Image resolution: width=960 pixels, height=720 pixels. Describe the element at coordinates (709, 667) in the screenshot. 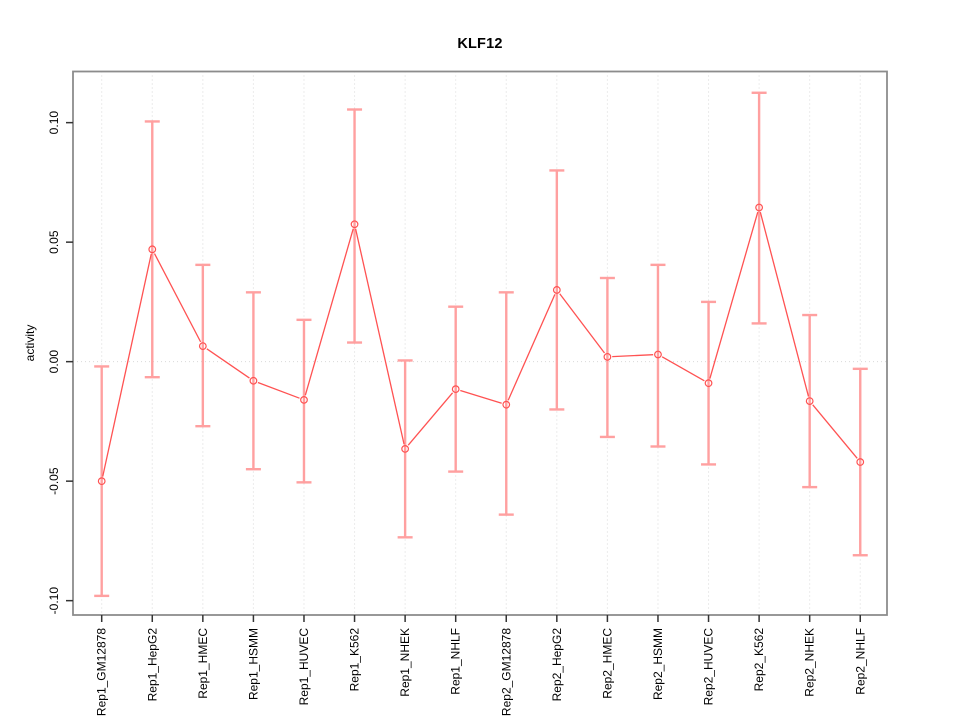

I see `x-tick-label: Rep2_HUVEC` at that location.